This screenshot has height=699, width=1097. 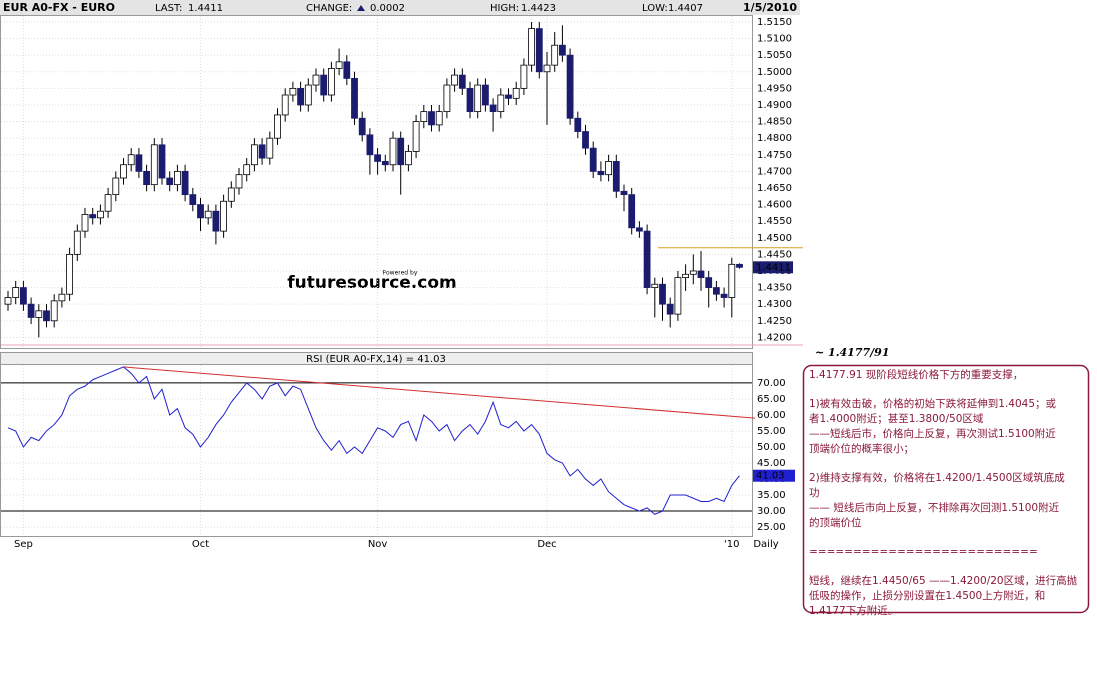 What do you see at coordinates (774, 55) in the screenshot?
I see `y-tick-label: 1.5050` at bounding box center [774, 55].